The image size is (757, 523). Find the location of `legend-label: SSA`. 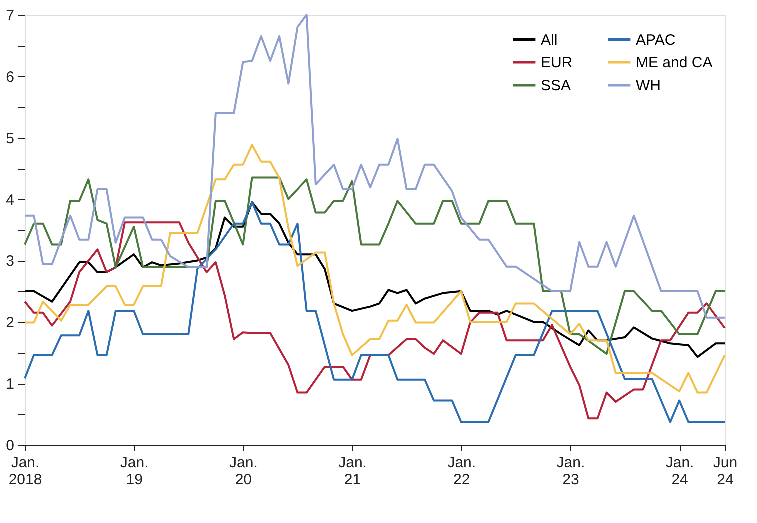

legend-label: SSA is located at coordinates (556, 86).